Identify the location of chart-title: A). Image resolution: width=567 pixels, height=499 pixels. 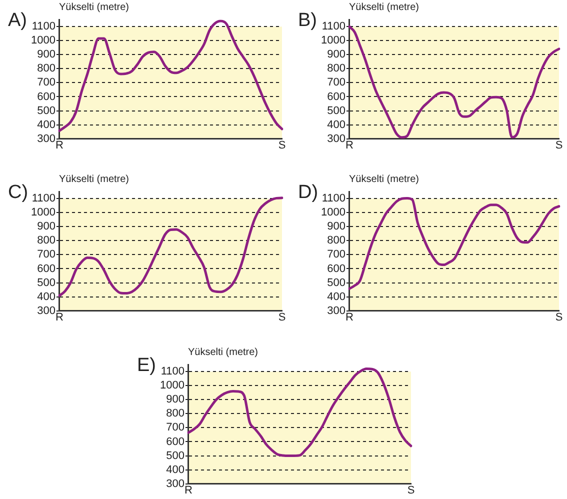
(17, 21).